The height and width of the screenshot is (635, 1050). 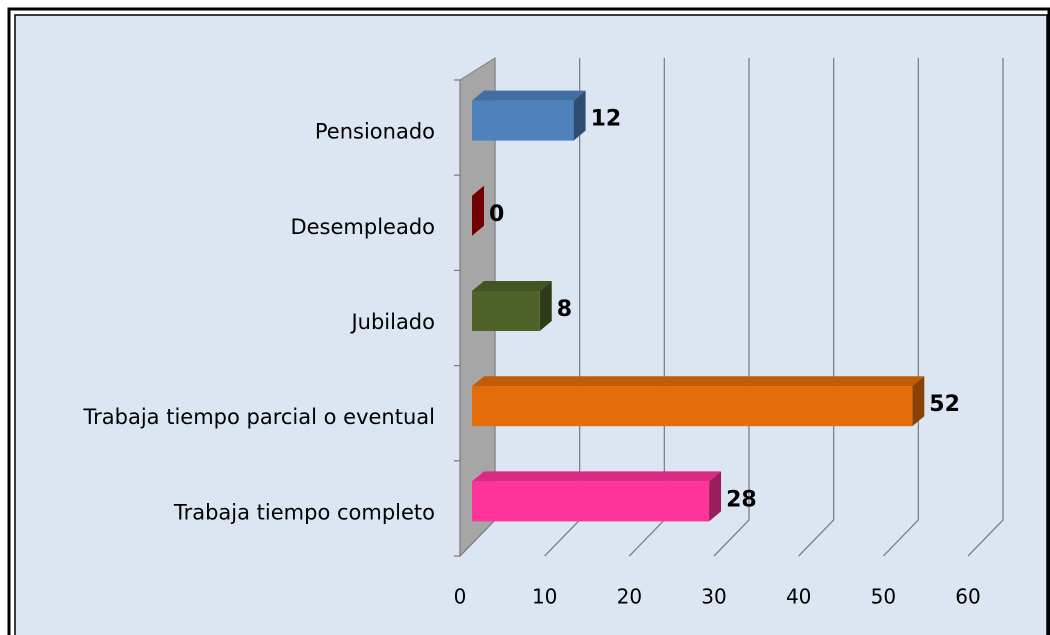 I want to click on value-label: 12, so click(x=606, y=119).